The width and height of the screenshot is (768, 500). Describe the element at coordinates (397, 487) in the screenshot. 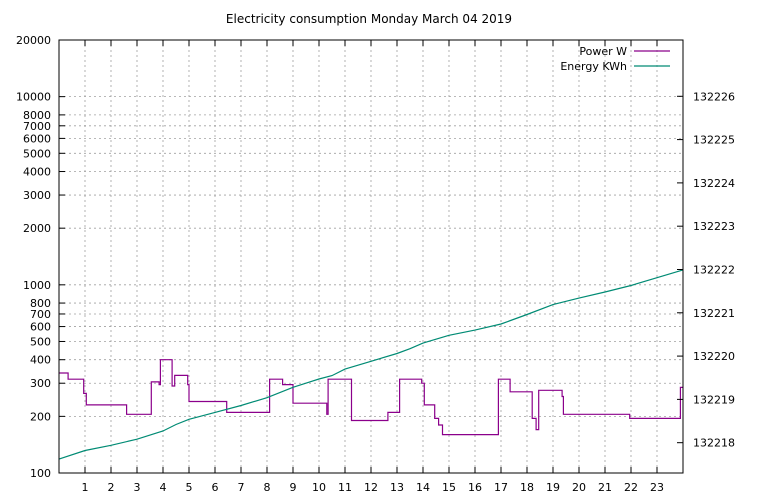

I see `x-tick-label: 13` at that location.